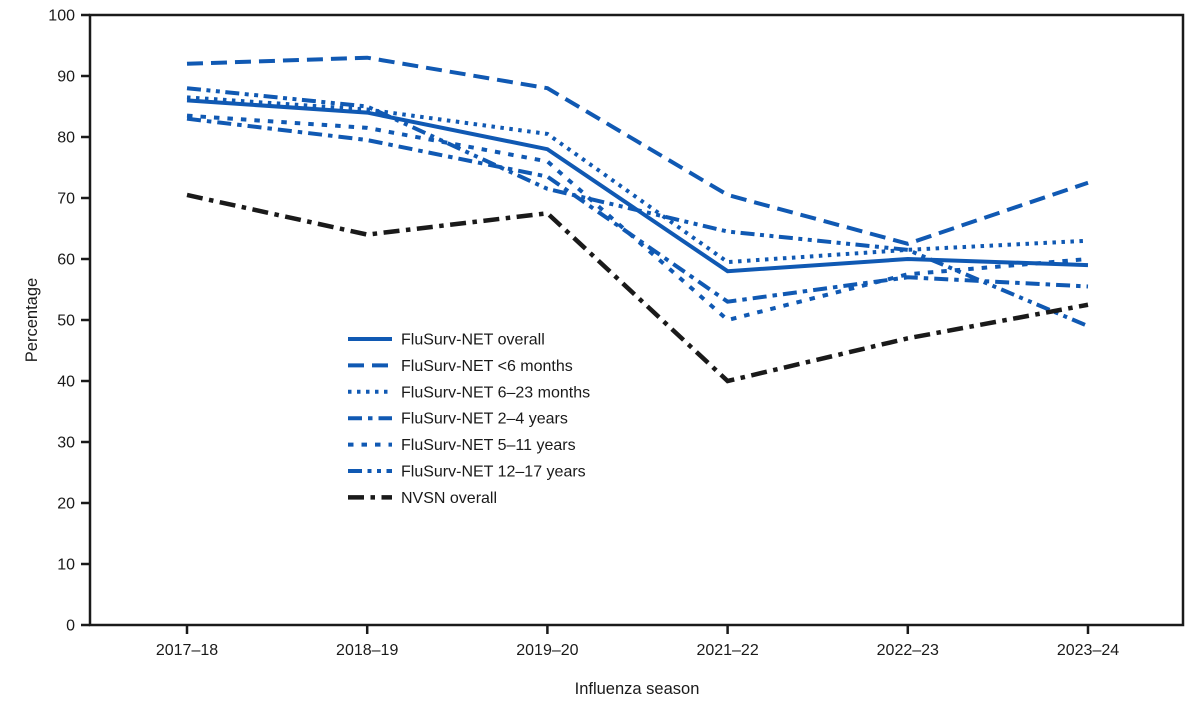  I want to click on legend-label: FluSurv-NET 2–4 years, so click(484, 419).